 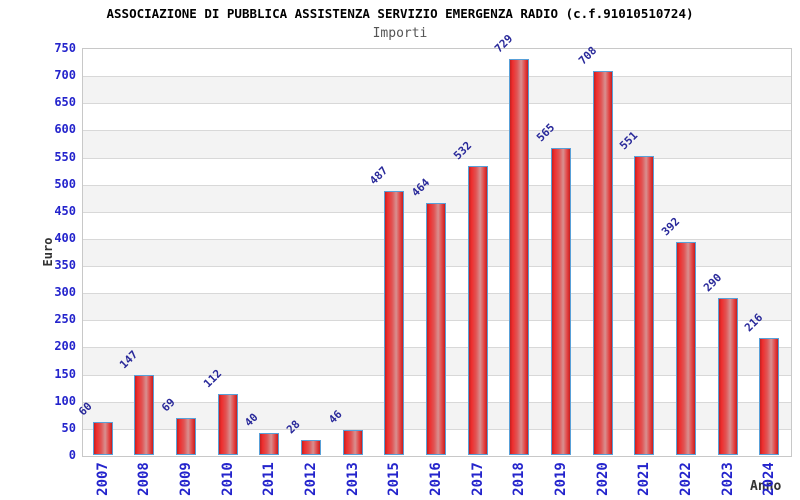 I want to click on x-tick-label-2022: 2022, so click(x=685, y=479).